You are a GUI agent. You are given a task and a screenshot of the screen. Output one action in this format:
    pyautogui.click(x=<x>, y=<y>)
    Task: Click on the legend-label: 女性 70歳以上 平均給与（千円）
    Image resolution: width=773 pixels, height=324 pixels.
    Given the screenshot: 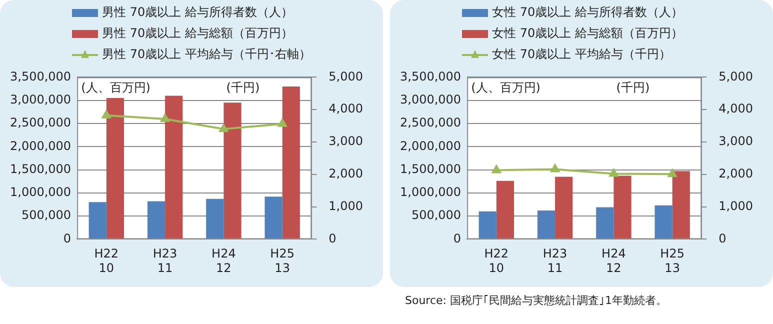 What is the action you would take?
    pyautogui.click(x=581, y=54)
    